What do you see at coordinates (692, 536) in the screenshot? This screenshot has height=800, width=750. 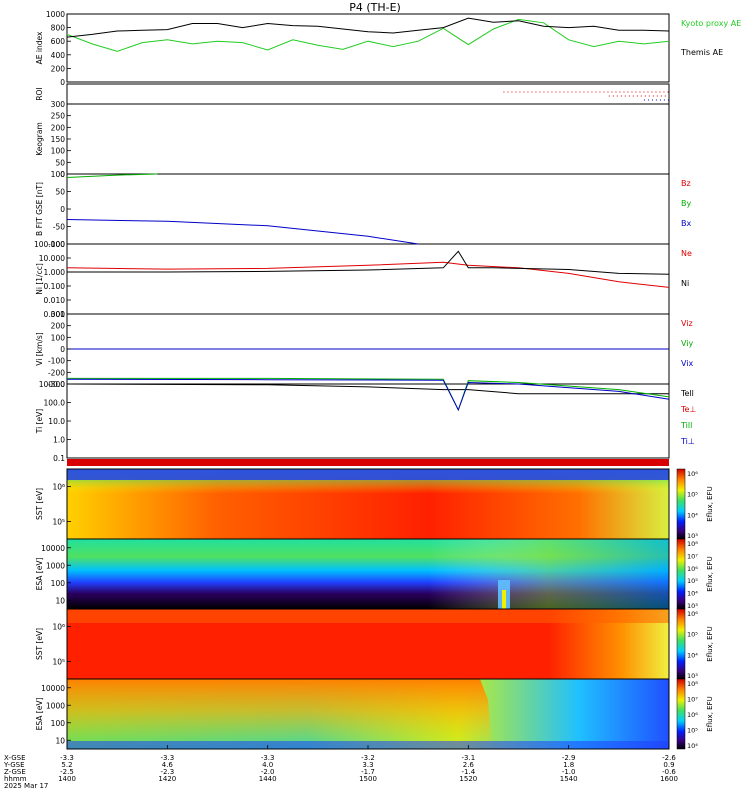 I see `colorbar-tick: 10³` at bounding box center [692, 536].